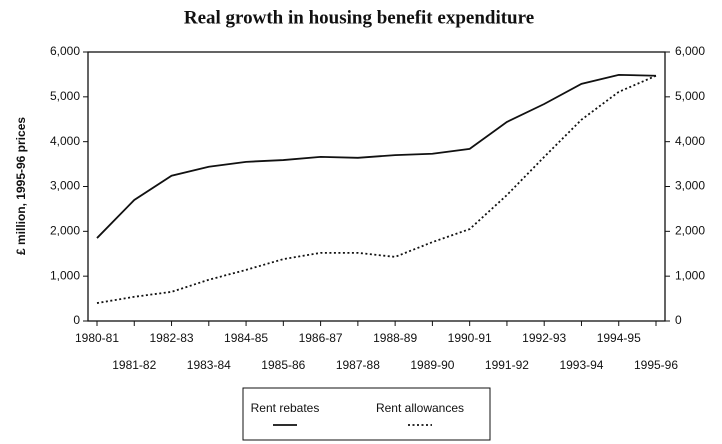 The width and height of the screenshot is (722, 444). What do you see at coordinates (507, 365) in the screenshot?
I see `x-tick-label: 1991-92` at bounding box center [507, 365].